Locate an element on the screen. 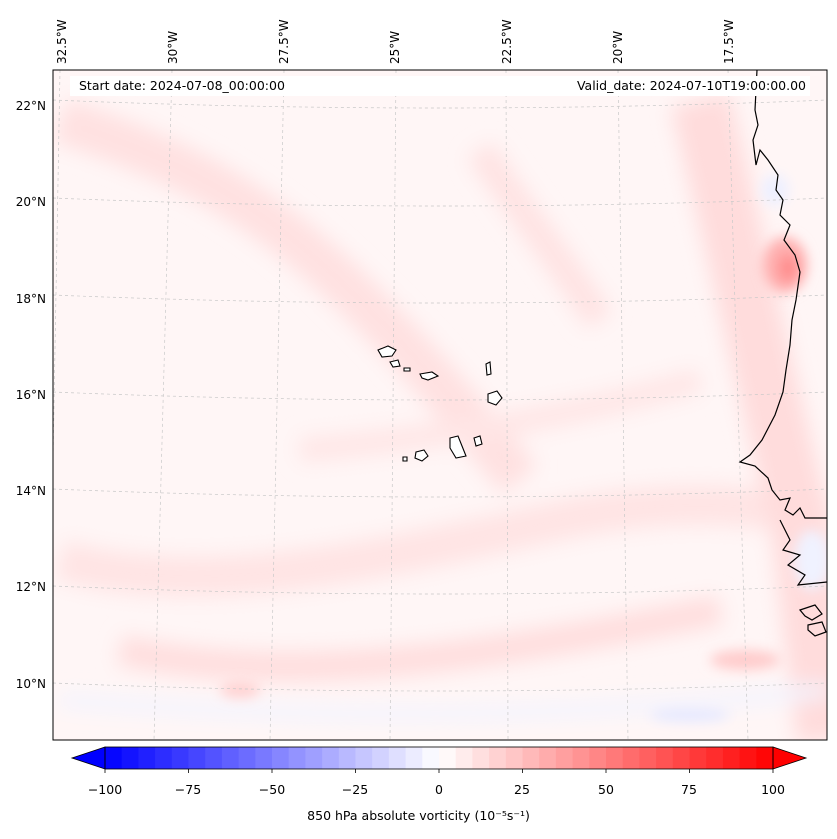 The image size is (837, 839). colorbar-tick: 25 is located at coordinates (522, 789).